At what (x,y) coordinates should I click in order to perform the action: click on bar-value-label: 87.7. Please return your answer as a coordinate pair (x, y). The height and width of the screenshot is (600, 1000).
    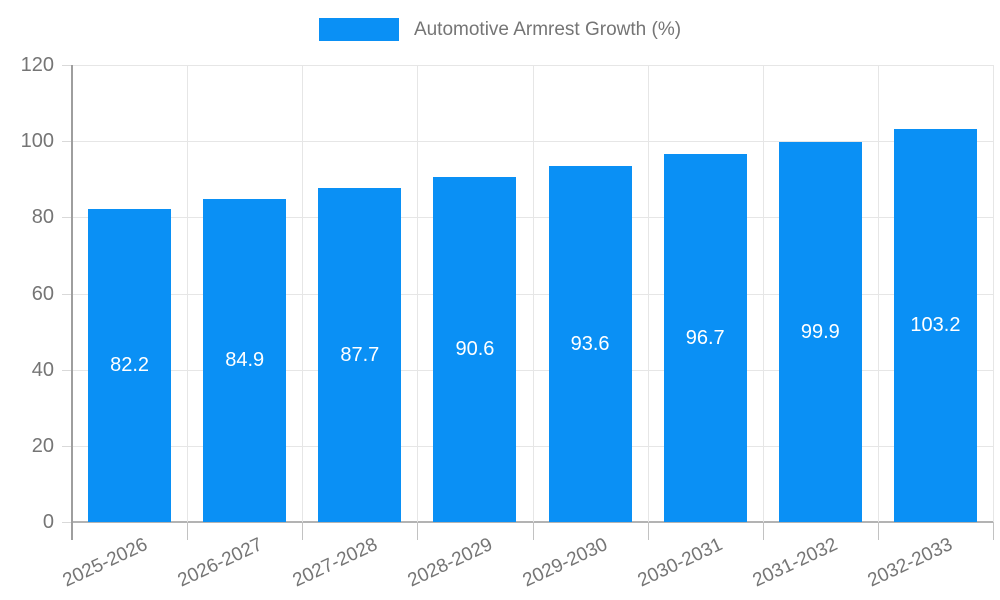
    Looking at the image, I should click on (360, 355).